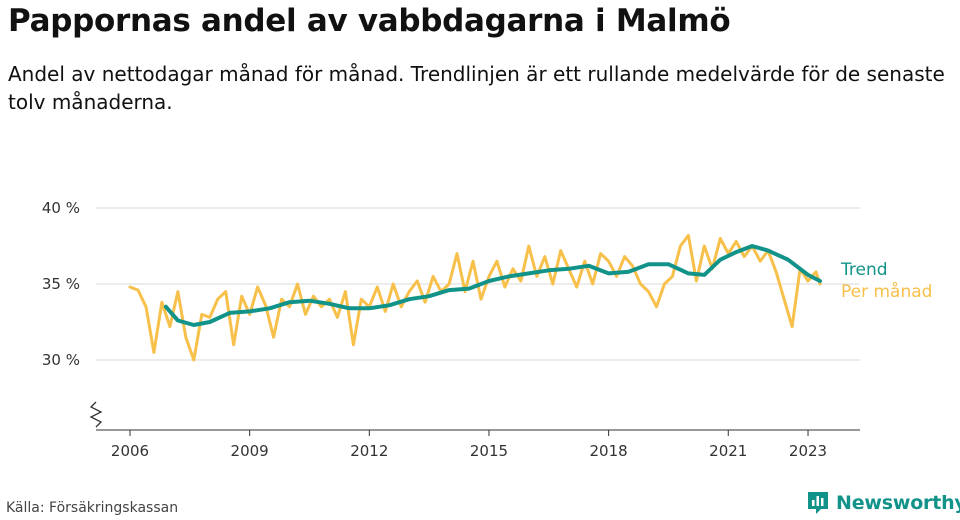  I want to click on source-note: Källa: Försäkringskassan, so click(92, 508).